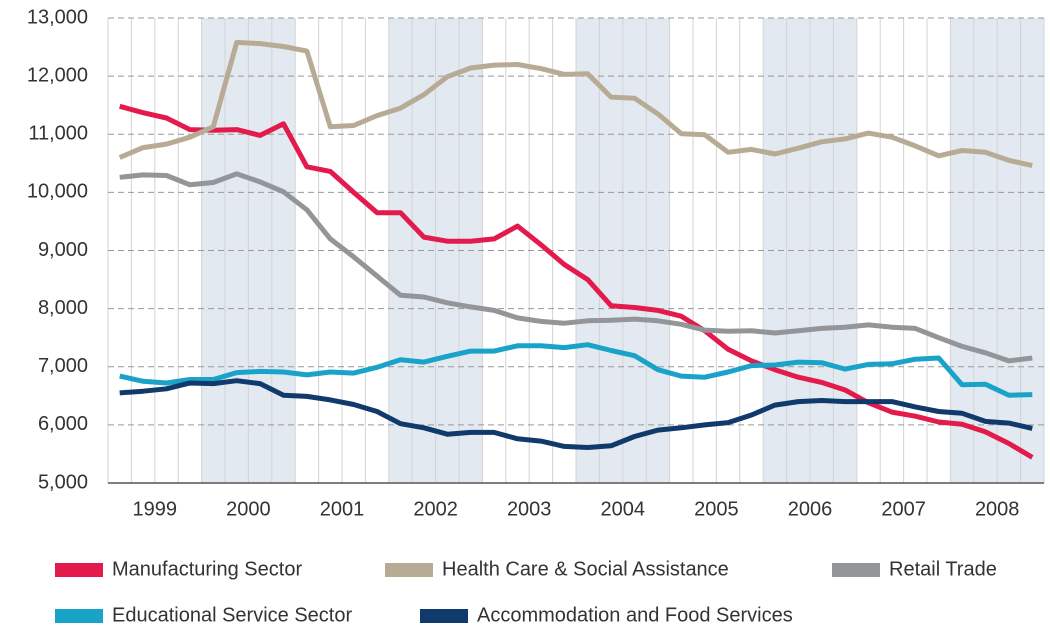 This screenshot has width=1050, height=632. I want to click on legend-label: Health Care & Social Assistance, so click(585, 569).